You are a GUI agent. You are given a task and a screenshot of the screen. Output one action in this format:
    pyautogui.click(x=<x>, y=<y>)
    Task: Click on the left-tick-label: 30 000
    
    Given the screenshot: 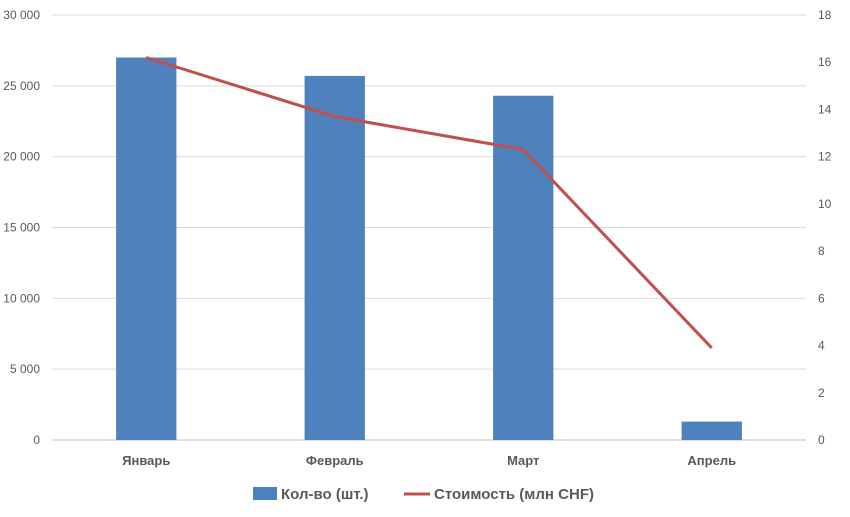 What is the action you would take?
    pyautogui.click(x=21, y=15)
    